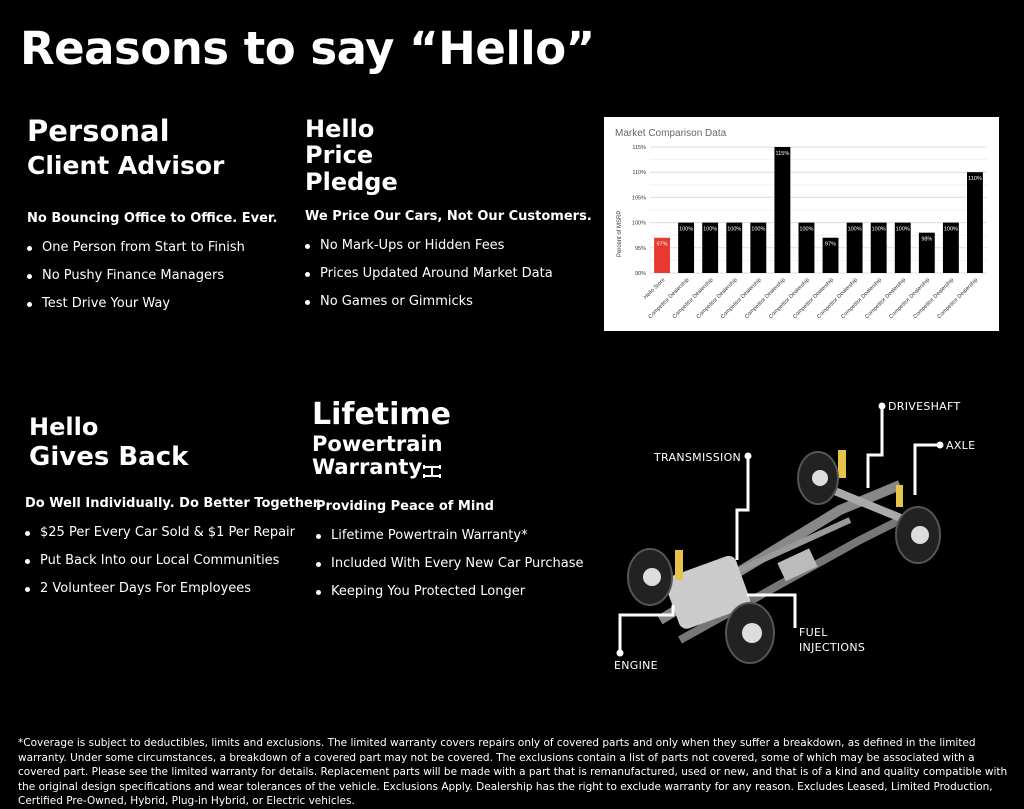 The width and height of the screenshot is (1024, 809). Describe the element at coordinates (639, 224) in the screenshot. I see `y-tick-label: 100%` at that location.